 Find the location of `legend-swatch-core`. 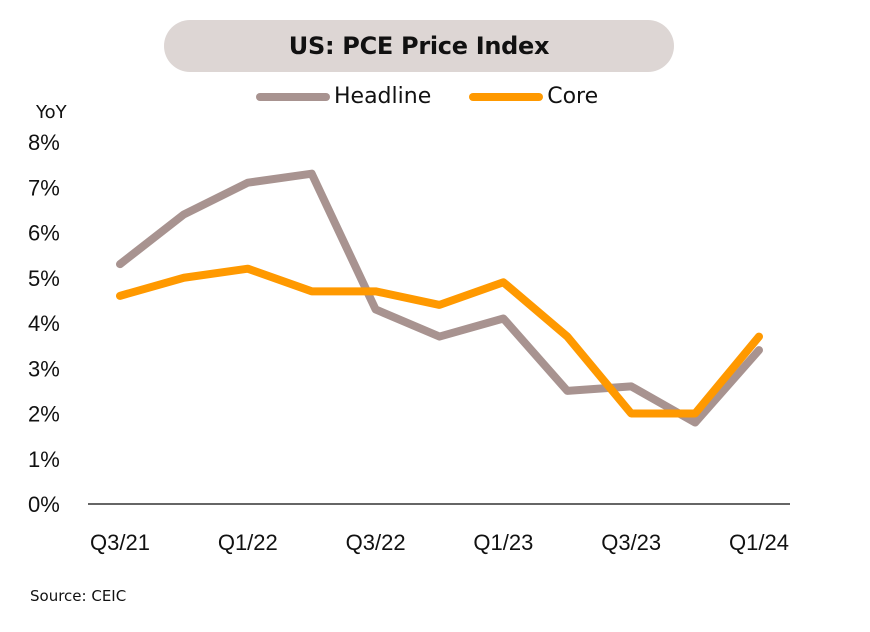

legend-swatch-core is located at coordinates (506, 96).